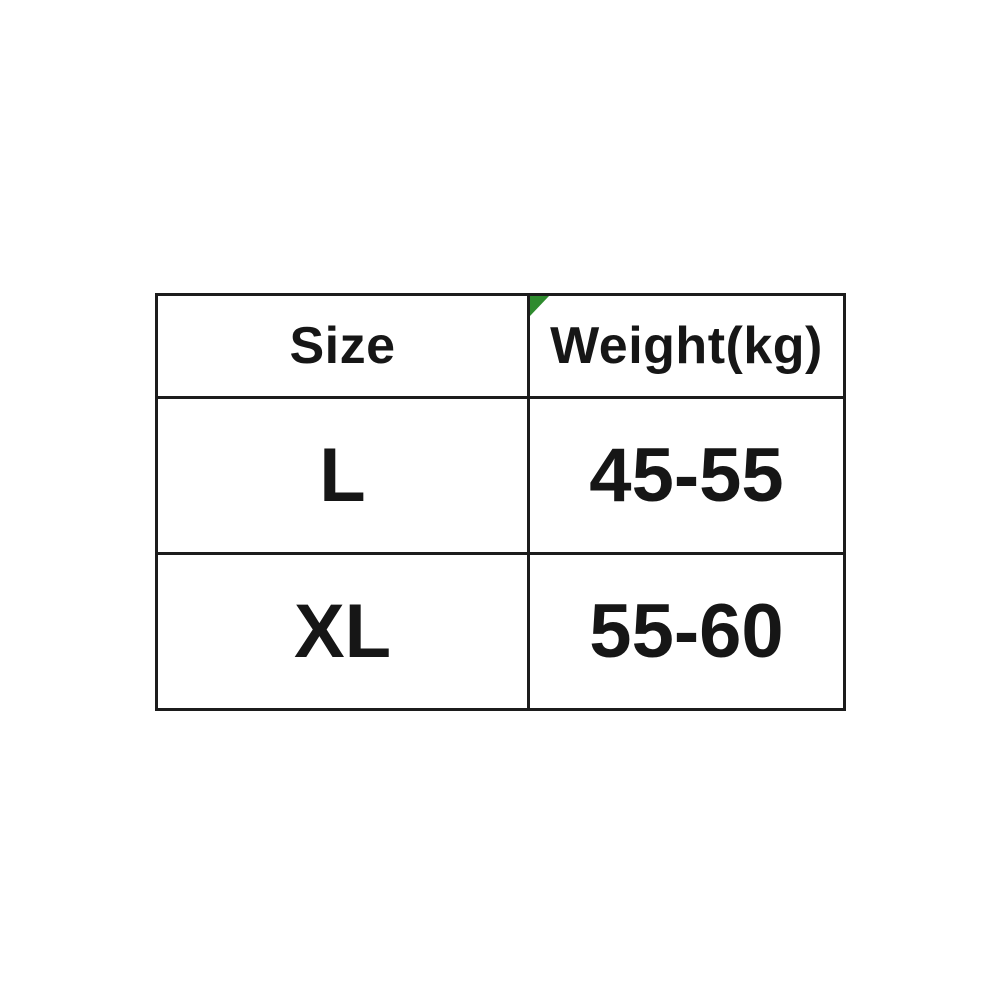 This screenshot has height=1000, width=1000. I want to click on table-header-row: Size Weight(kg), so click(500, 346).